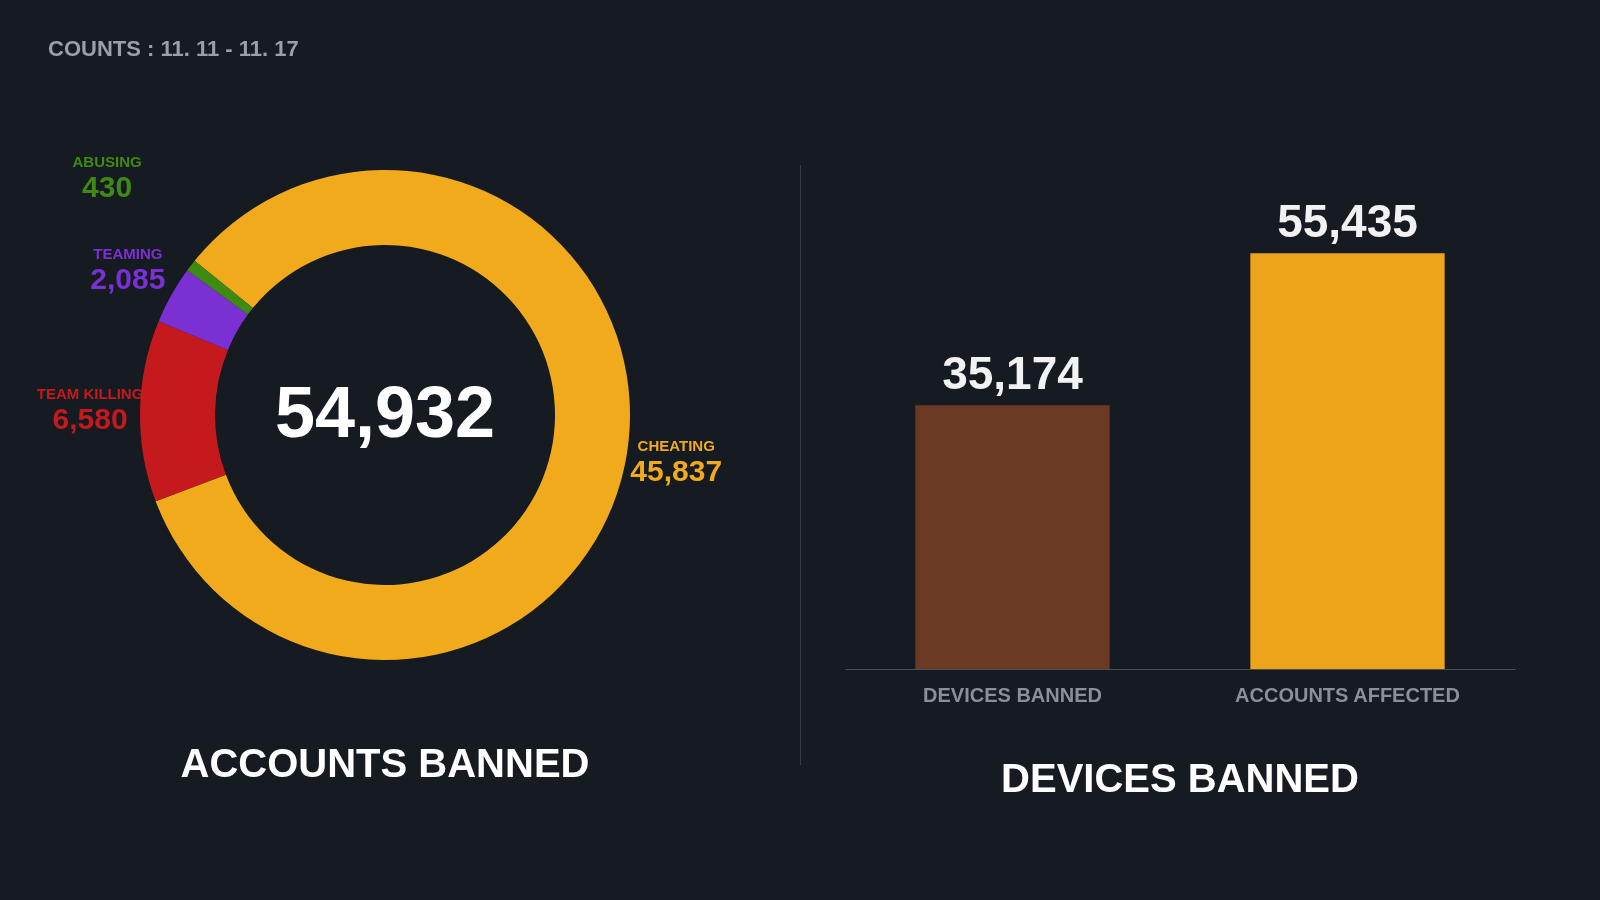  I want to click on text: ACCOUNTS BANNED, so click(385, 763).